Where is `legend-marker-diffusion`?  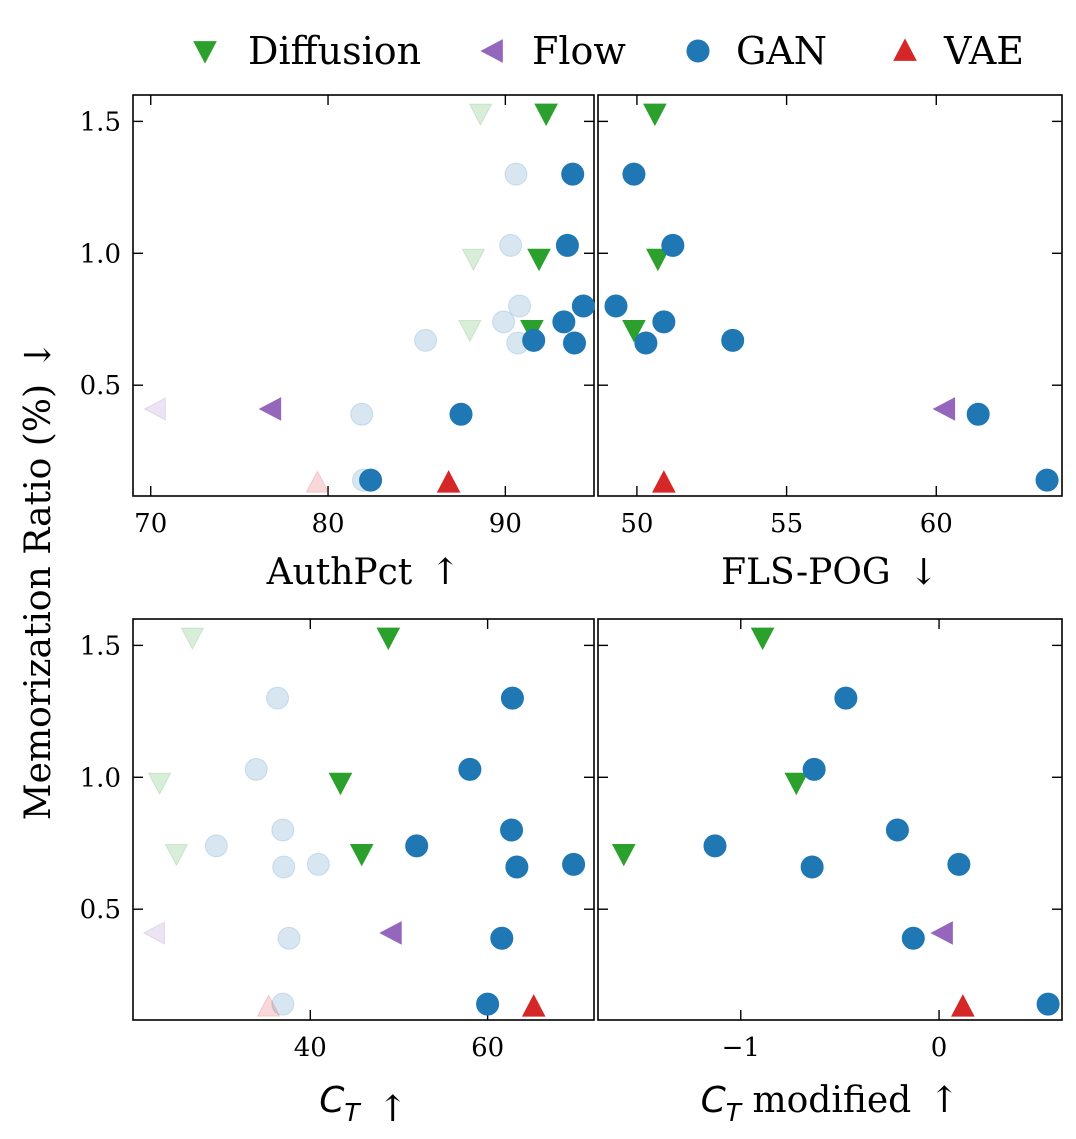
legend-marker-diffusion is located at coordinates (205, 52).